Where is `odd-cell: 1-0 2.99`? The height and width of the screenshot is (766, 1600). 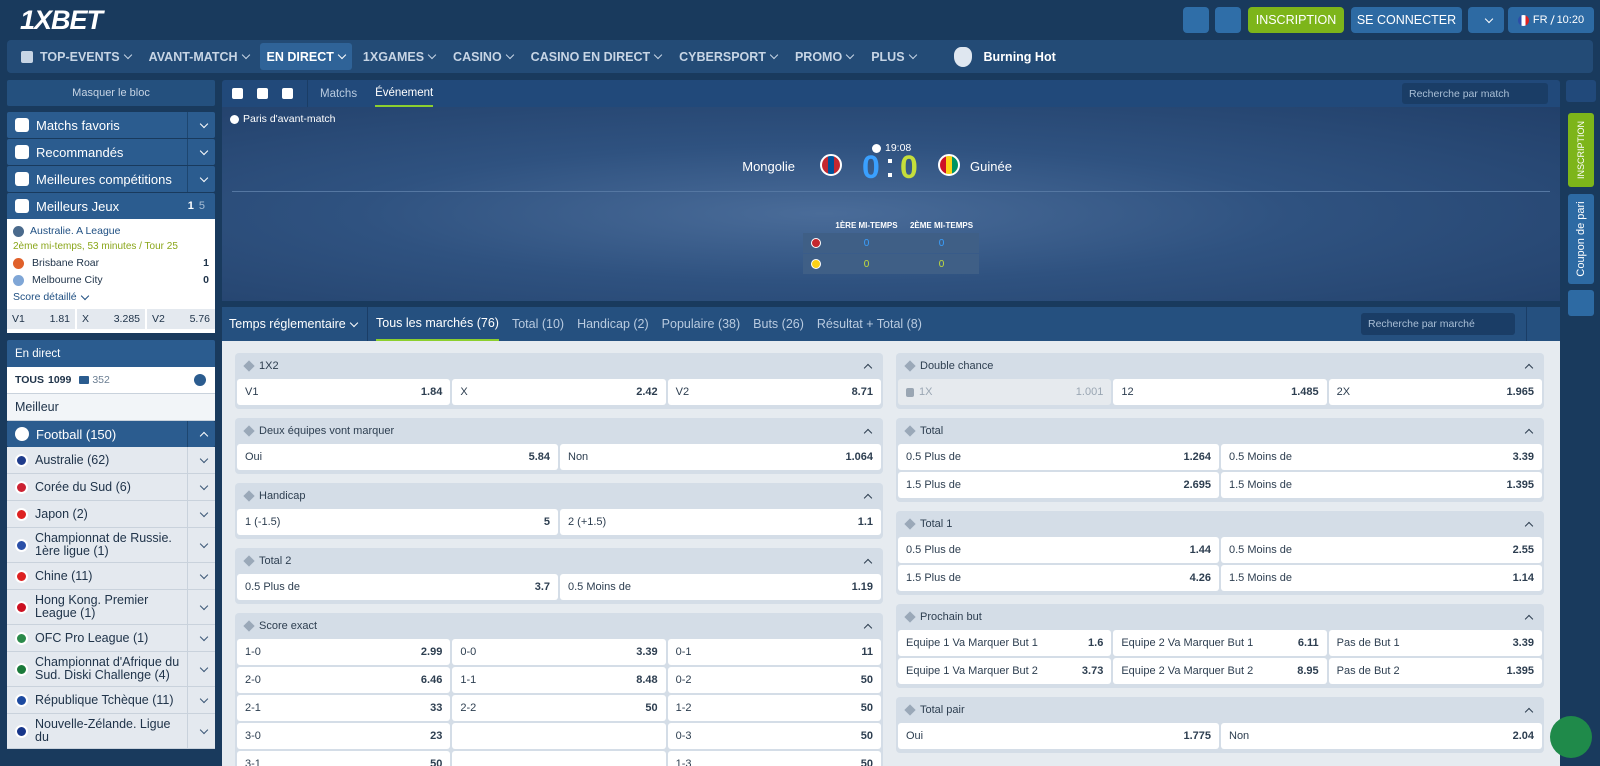 odd-cell: 1-0 2.99 is located at coordinates (344, 652).